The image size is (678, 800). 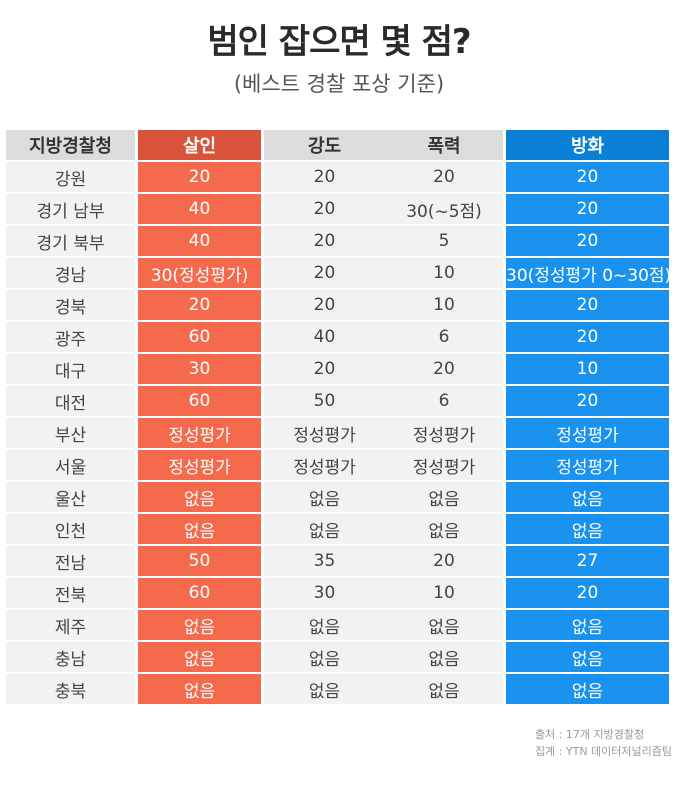 I want to click on table-row: 제주 없음 없음 없음 없음, so click(x=339, y=625).